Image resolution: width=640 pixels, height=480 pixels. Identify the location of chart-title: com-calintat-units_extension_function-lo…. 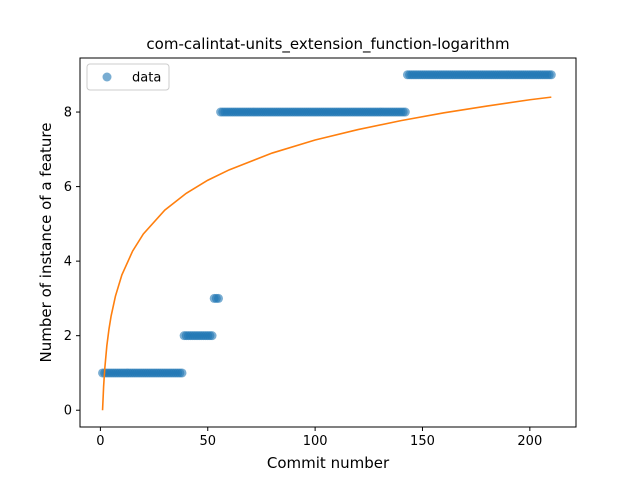
(327, 44).